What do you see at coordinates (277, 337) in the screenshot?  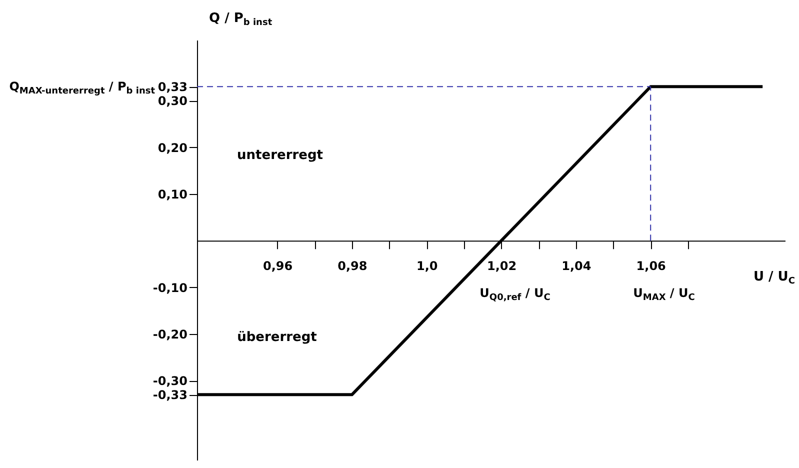 I see `annotation: übererregt` at bounding box center [277, 337].